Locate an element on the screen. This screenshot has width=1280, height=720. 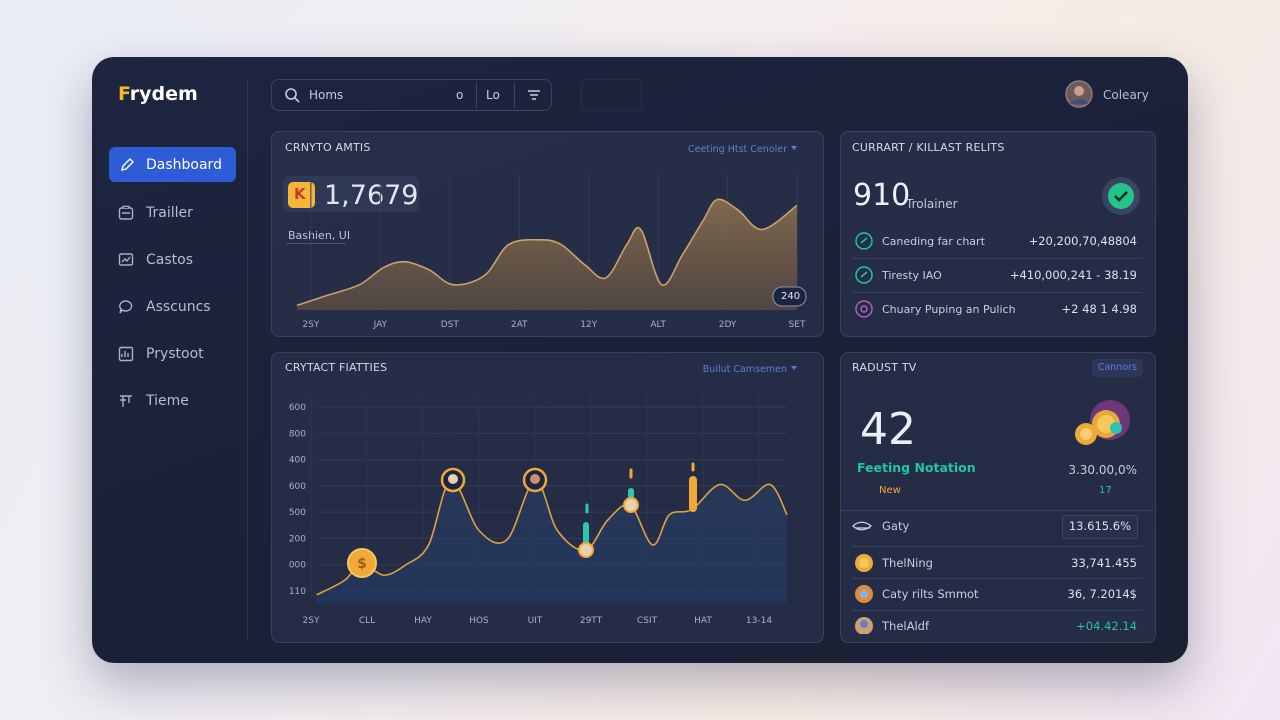
panel-title: RADUST TV is located at coordinates (884, 367).